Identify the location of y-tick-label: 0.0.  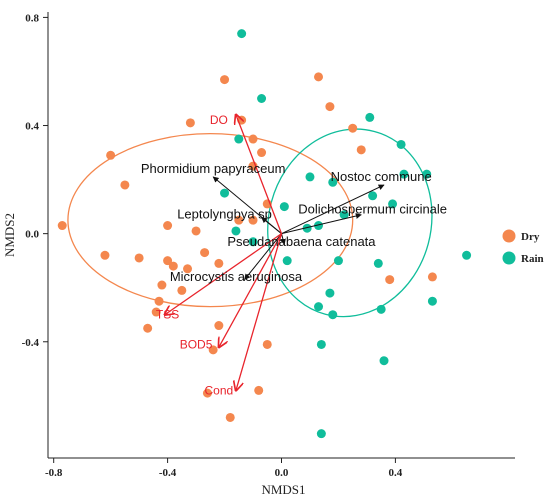
(32, 235).